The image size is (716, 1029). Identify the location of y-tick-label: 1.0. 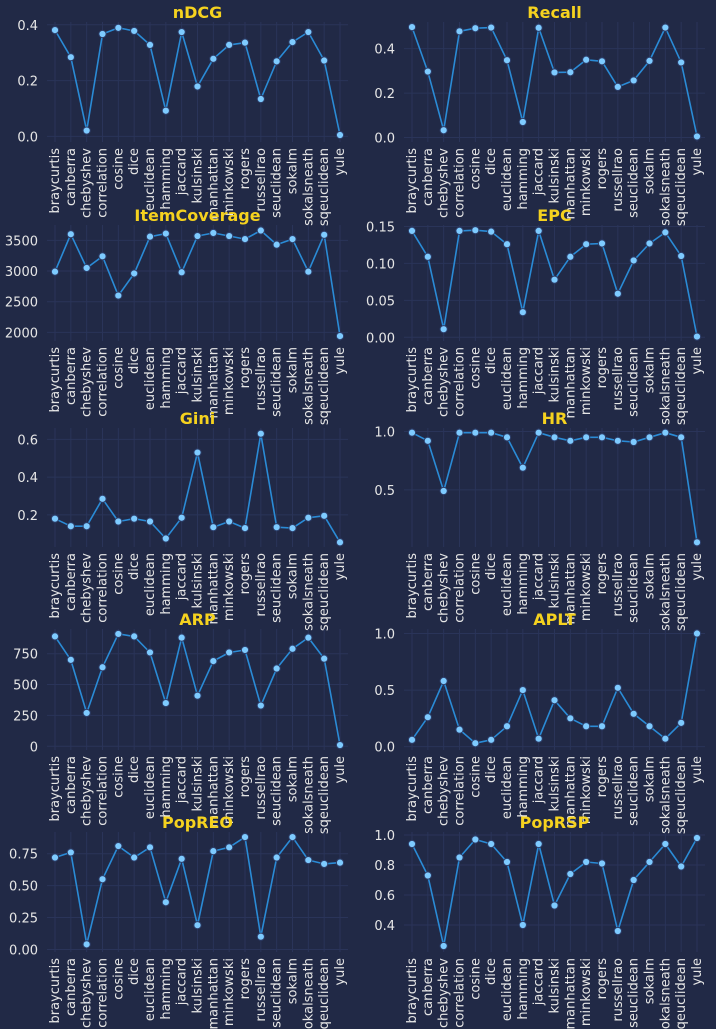
(384, 433).